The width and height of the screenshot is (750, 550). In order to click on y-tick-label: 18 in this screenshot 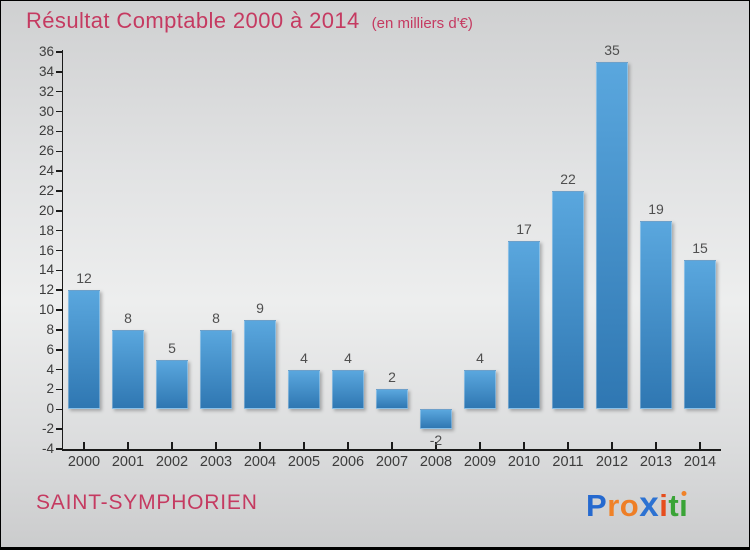, I will do `click(46, 230)`.